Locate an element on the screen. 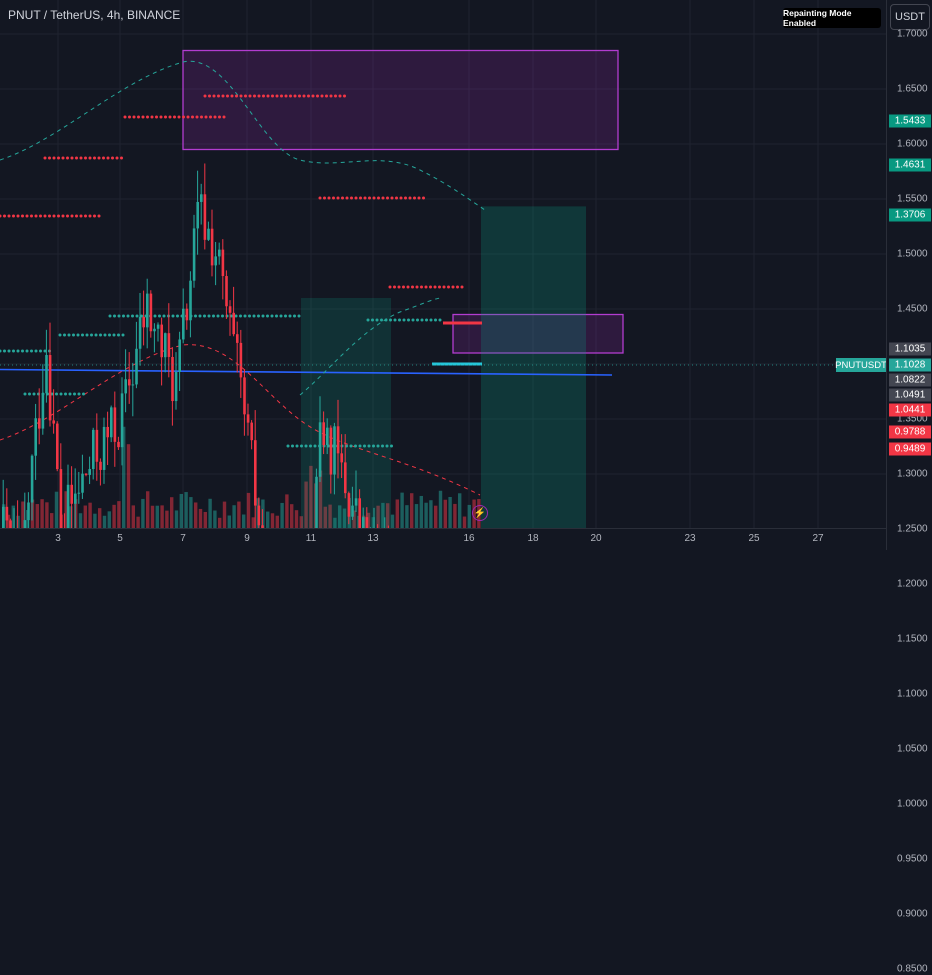 This screenshot has height=975, width=932. time-axis: 3 5 7 9 11 13 16 18 20 23 25 27 is located at coordinates (443, 539).